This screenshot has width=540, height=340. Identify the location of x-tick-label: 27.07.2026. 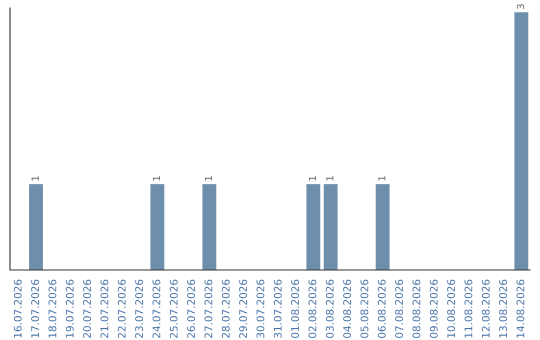
(208, 309).